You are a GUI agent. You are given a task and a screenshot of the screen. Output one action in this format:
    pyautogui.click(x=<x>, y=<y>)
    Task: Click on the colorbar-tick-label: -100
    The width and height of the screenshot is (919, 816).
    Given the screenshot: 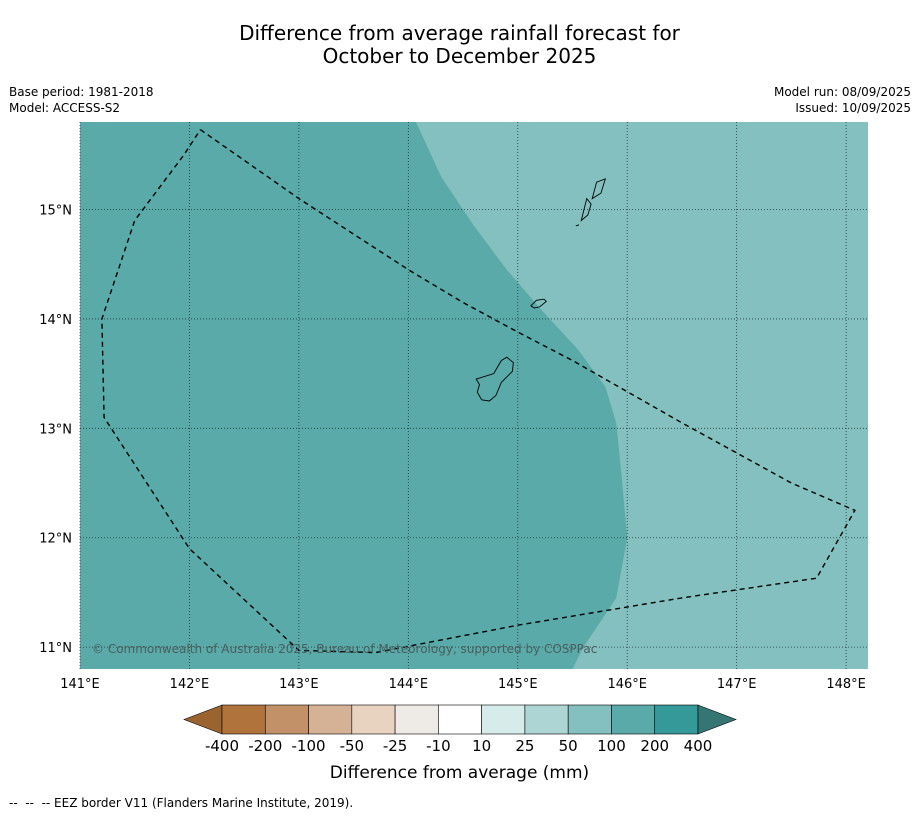 What is the action you would take?
    pyautogui.click(x=309, y=746)
    